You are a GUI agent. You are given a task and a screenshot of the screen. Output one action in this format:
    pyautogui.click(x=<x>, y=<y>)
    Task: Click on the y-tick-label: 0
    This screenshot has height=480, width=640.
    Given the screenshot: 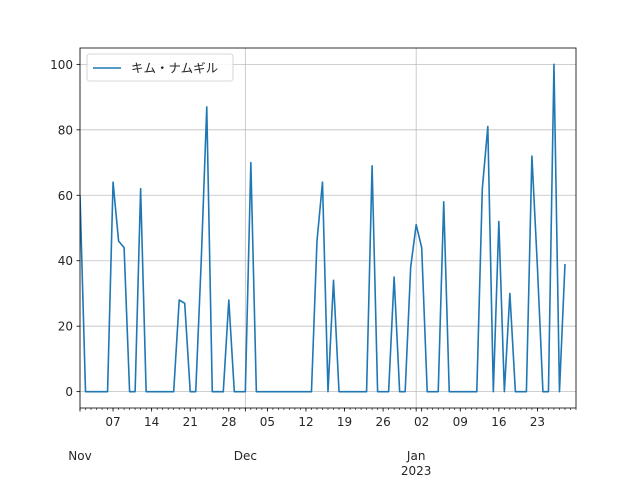 What is the action you would take?
    pyautogui.click(x=69, y=392)
    